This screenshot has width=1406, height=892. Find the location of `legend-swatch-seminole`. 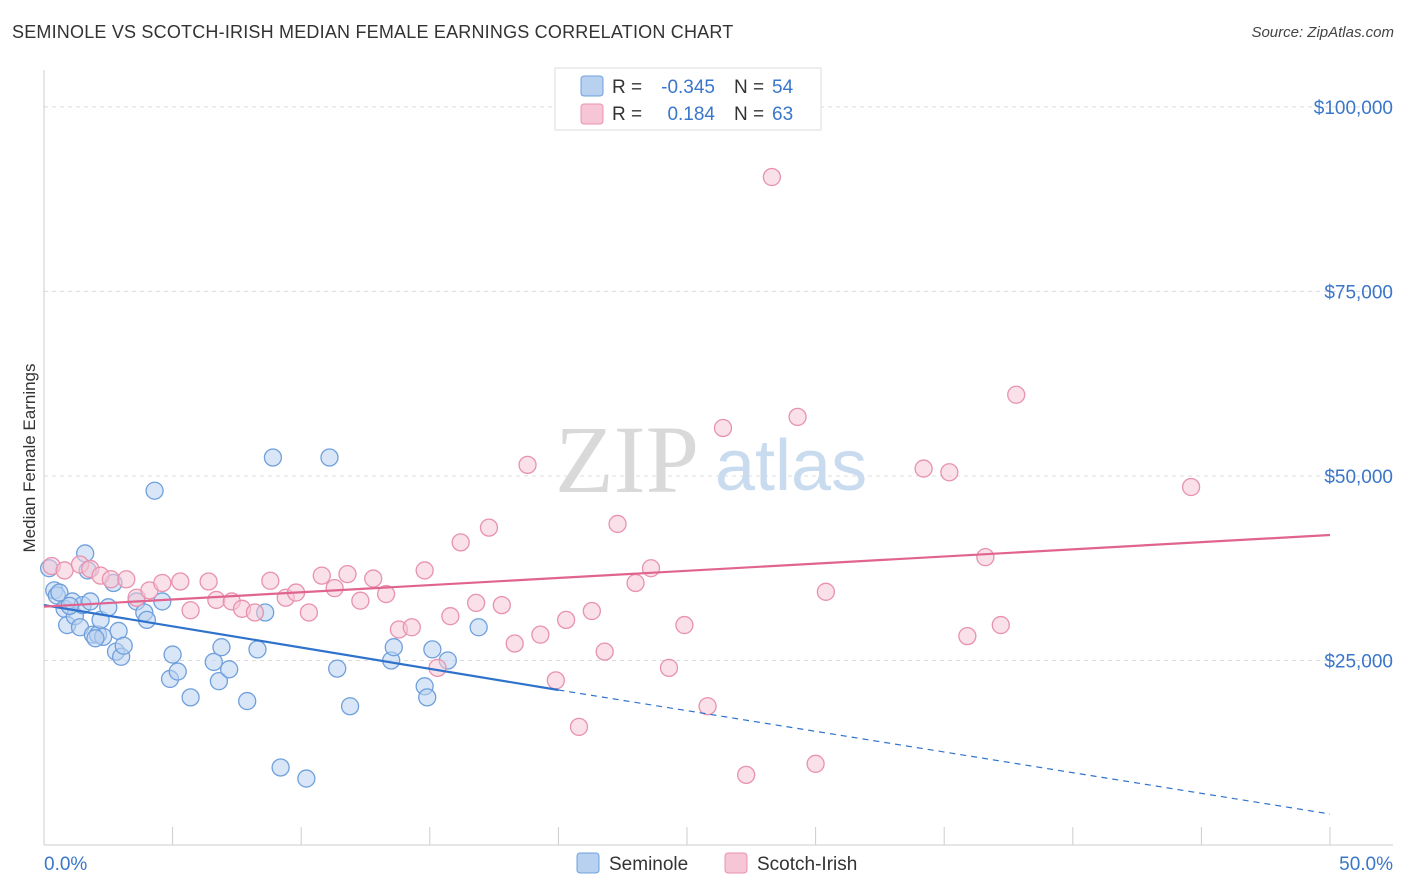

legend-swatch-seminole is located at coordinates (588, 863).